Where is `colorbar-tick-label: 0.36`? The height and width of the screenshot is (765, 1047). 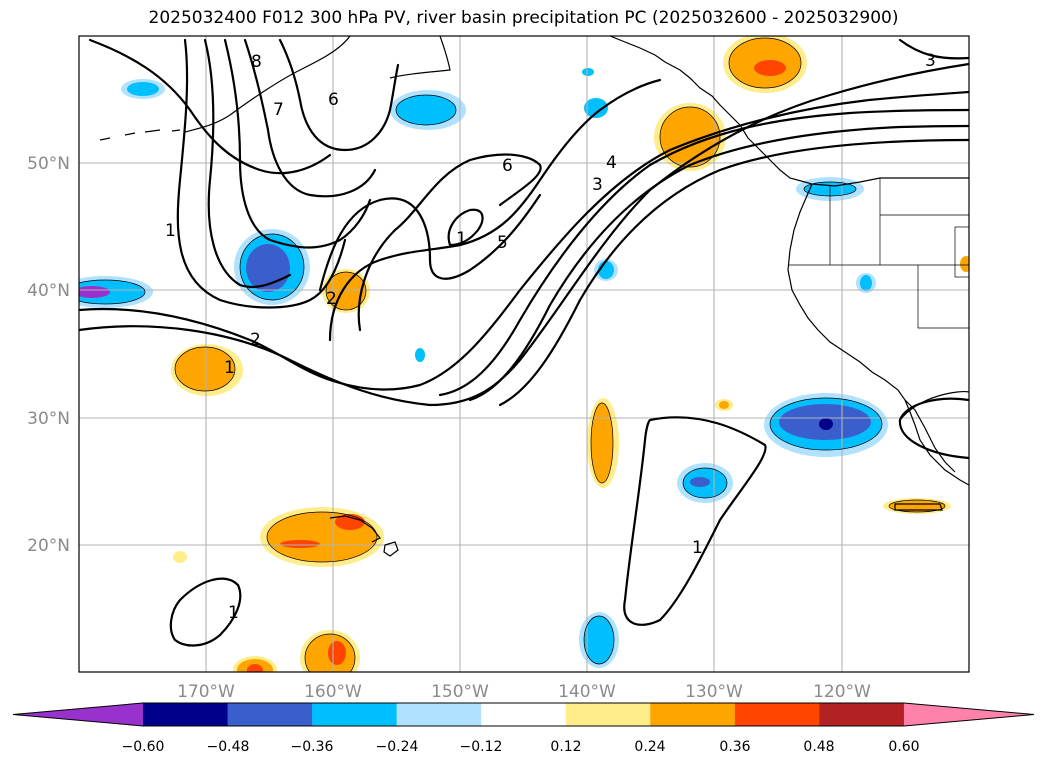
colorbar-tick-label: 0.36 is located at coordinates (734, 747).